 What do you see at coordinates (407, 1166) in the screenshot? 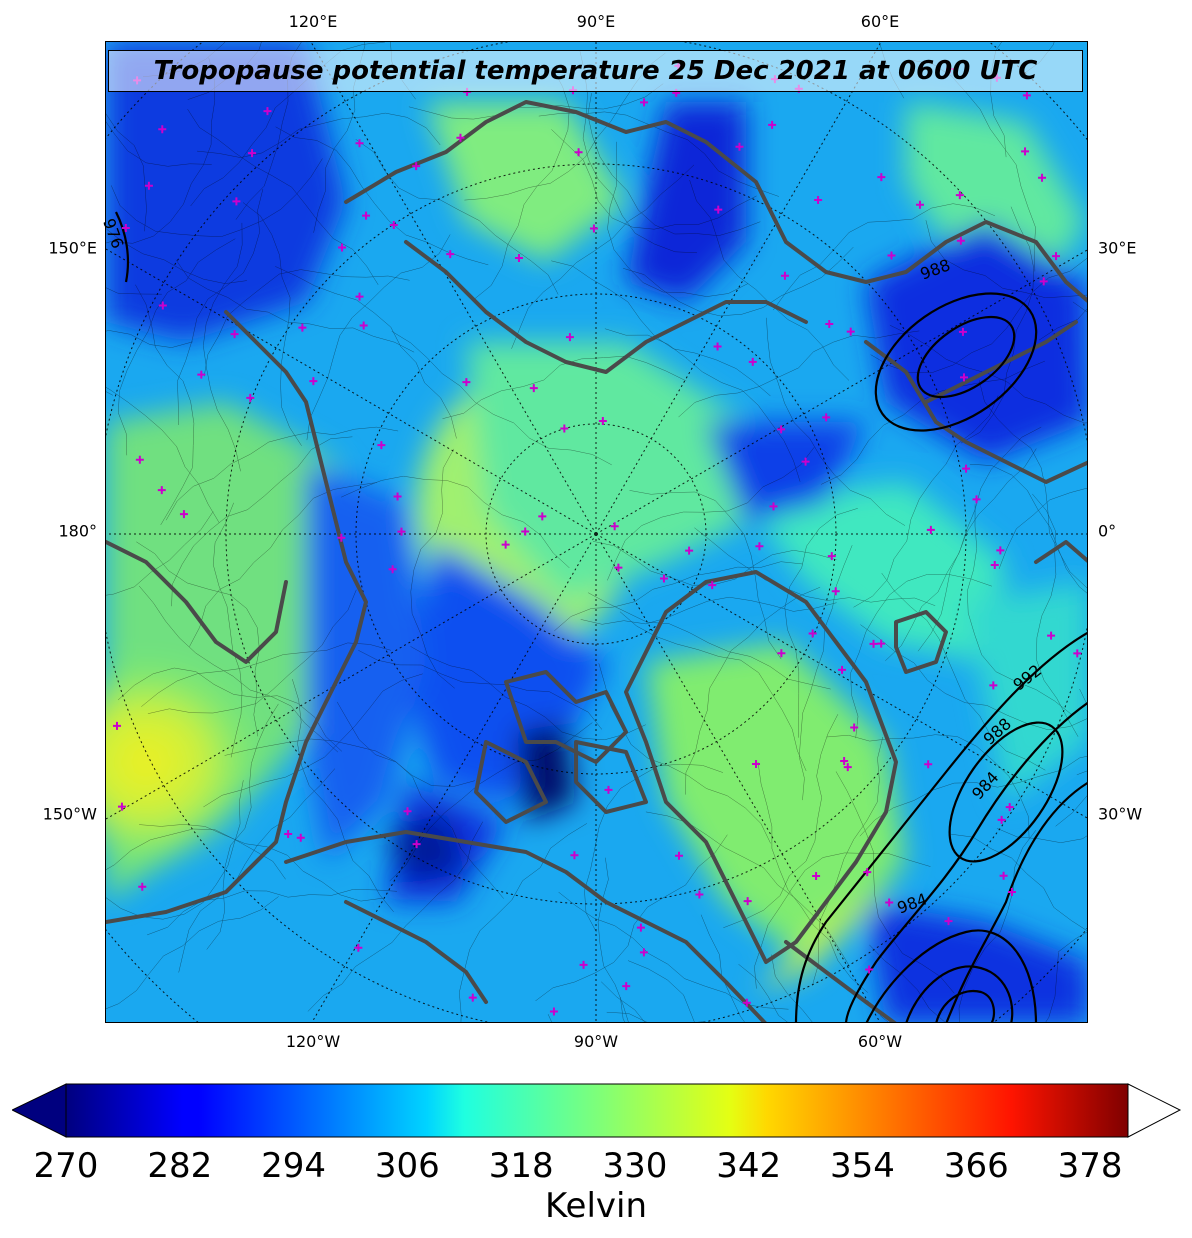
I see `colorbar-tick-label: 306` at bounding box center [407, 1166].